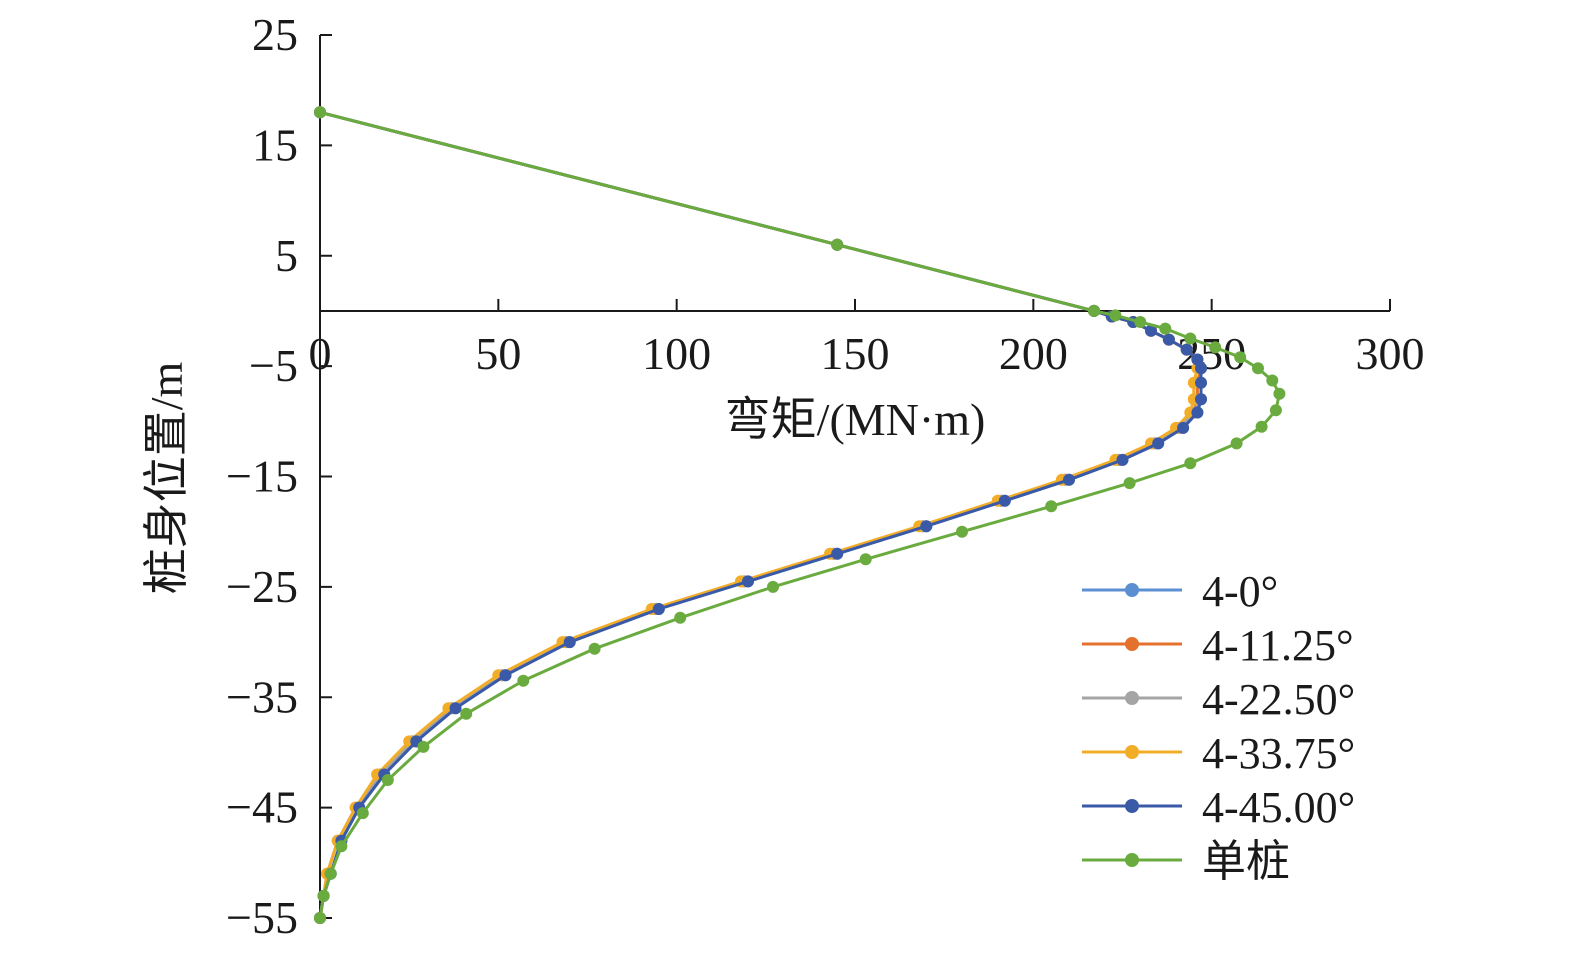 This screenshot has width=1575, height=959. What do you see at coordinates (1278, 807) in the screenshot?
I see `legend-label: 4-45.00°` at bounding box center [1278, 807].